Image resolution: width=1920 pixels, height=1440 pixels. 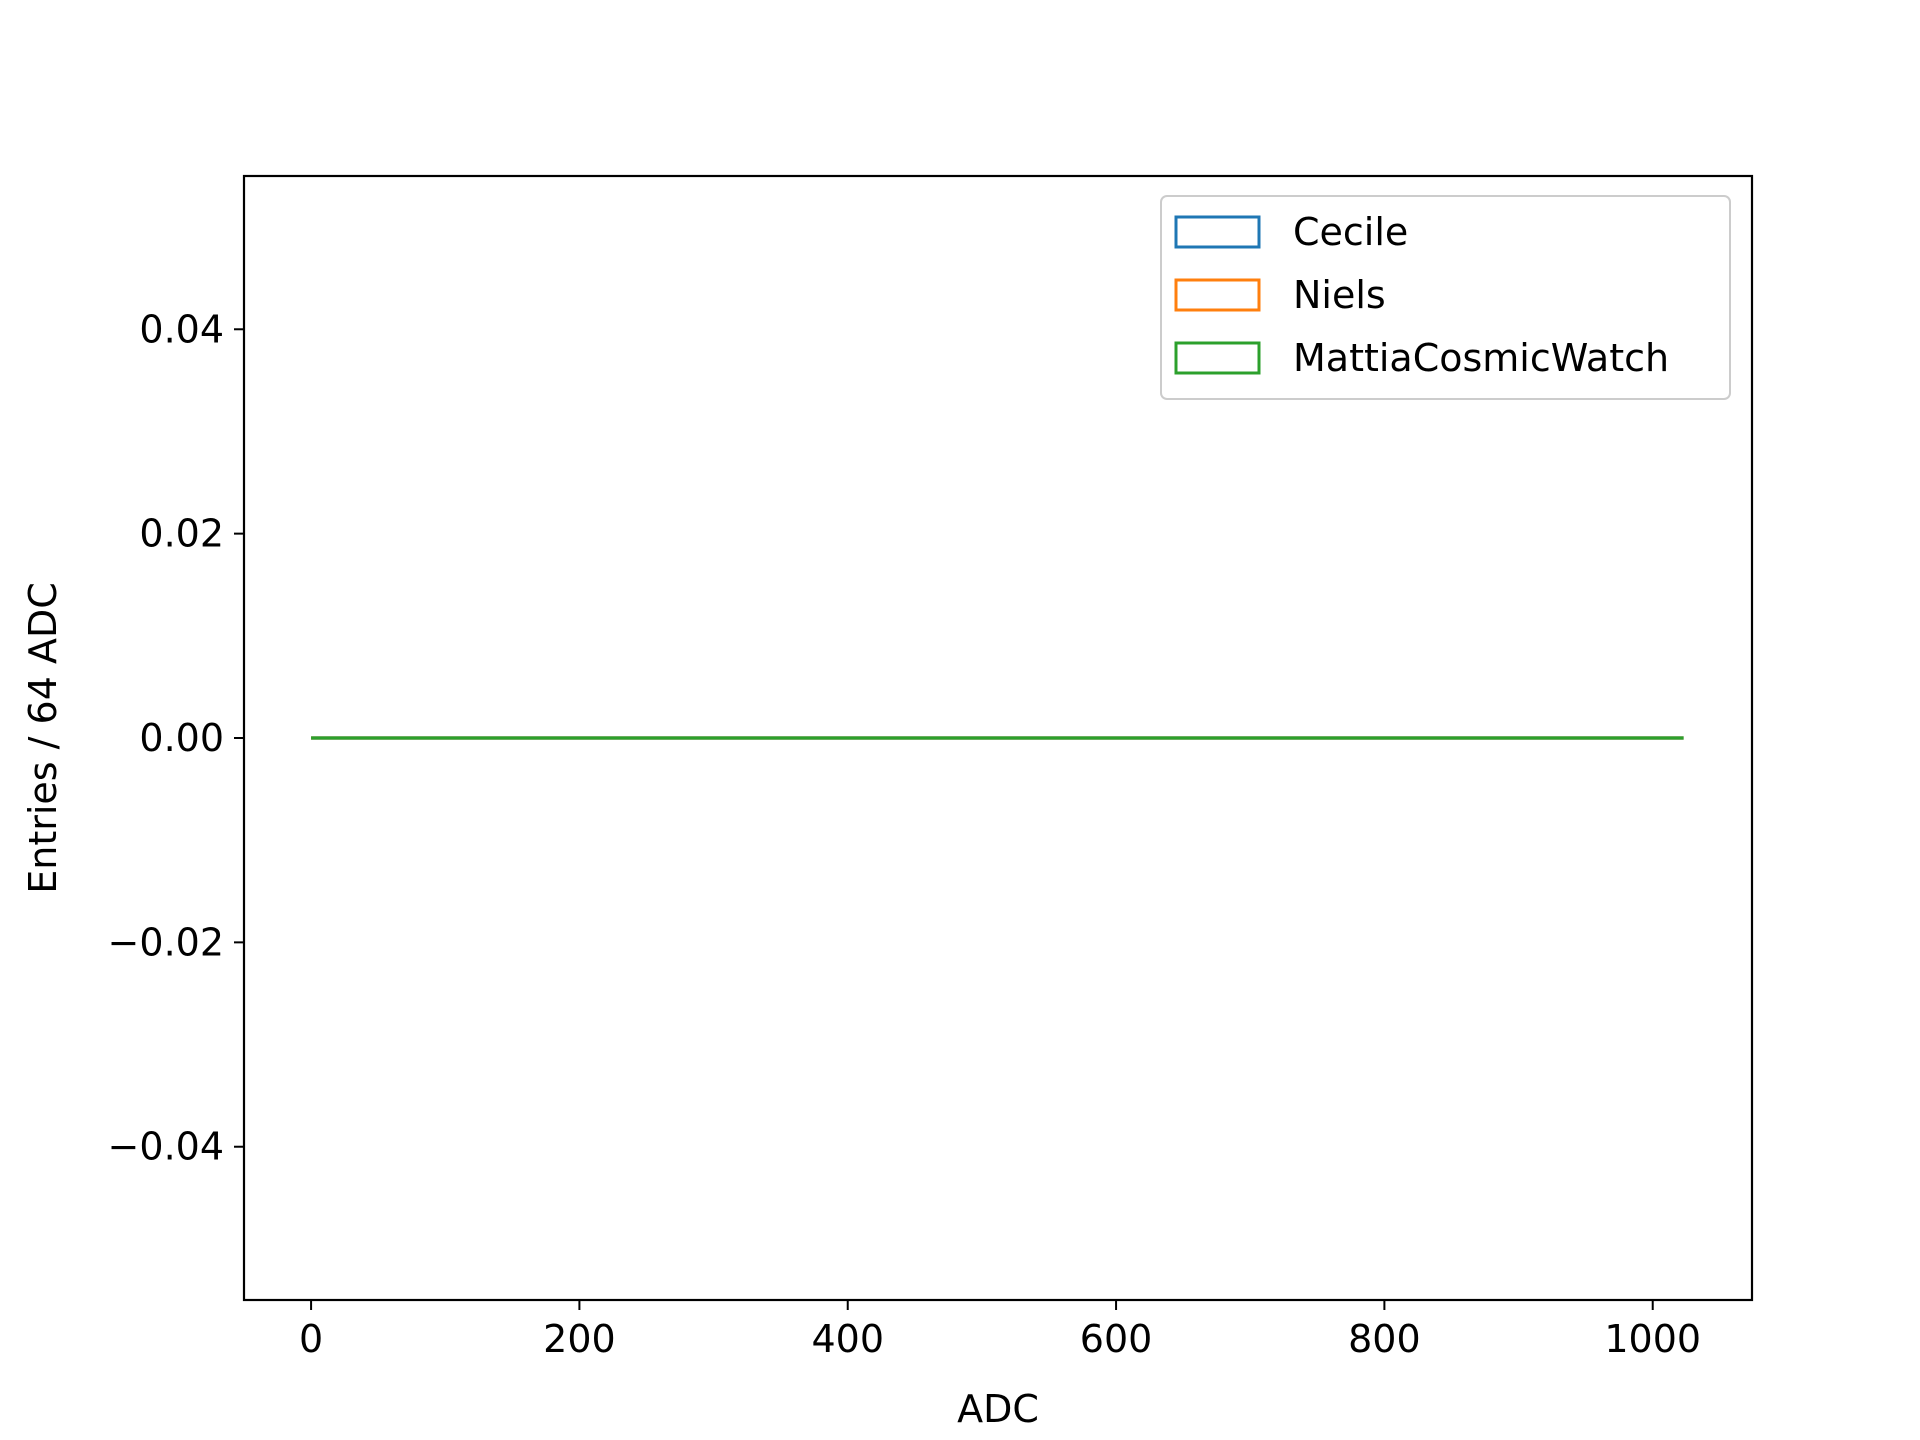 I want to click on legend-label-0: Cecile, so click(x=1350, y=232).